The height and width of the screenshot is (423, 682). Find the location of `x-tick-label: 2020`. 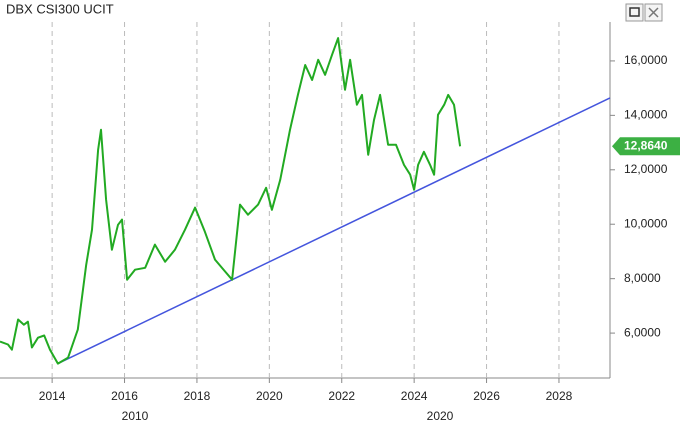

x-tick-label: 2020 is located at coordinates (269, 396).